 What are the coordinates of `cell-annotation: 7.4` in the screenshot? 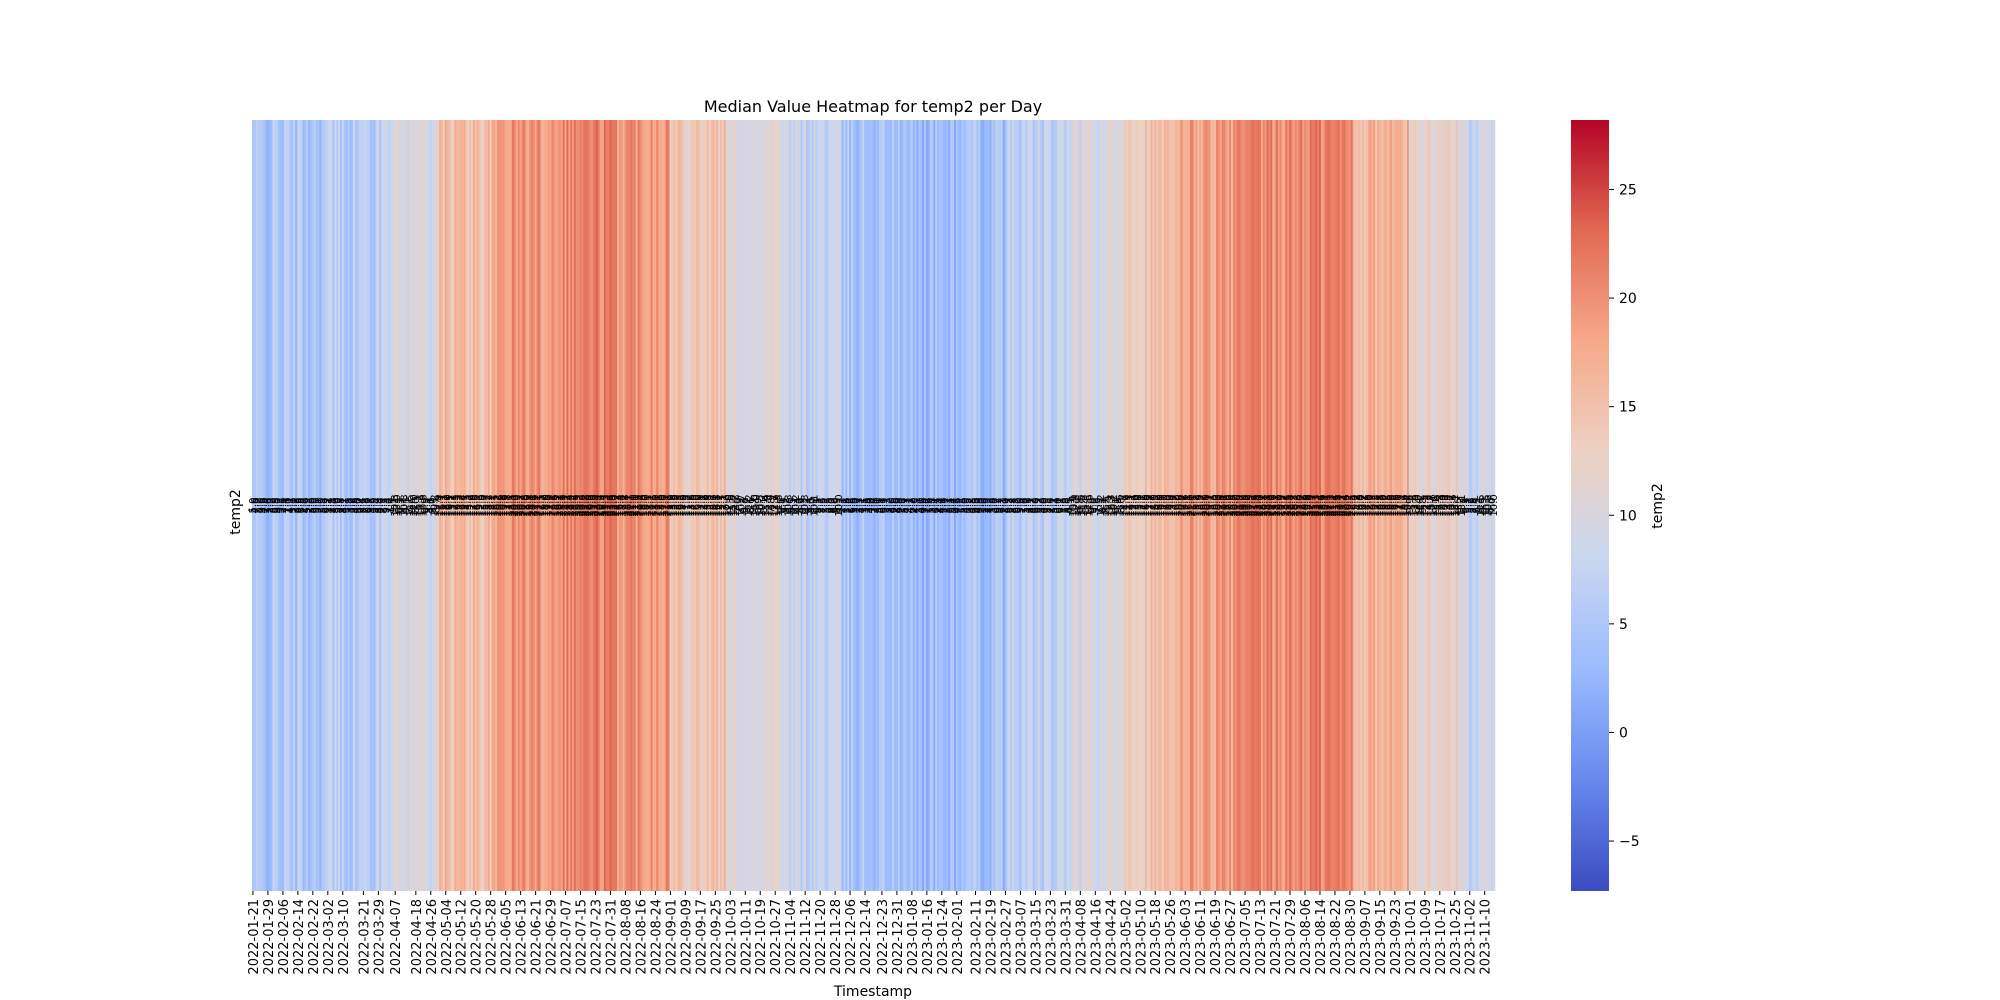 It's located at (1022, 506).